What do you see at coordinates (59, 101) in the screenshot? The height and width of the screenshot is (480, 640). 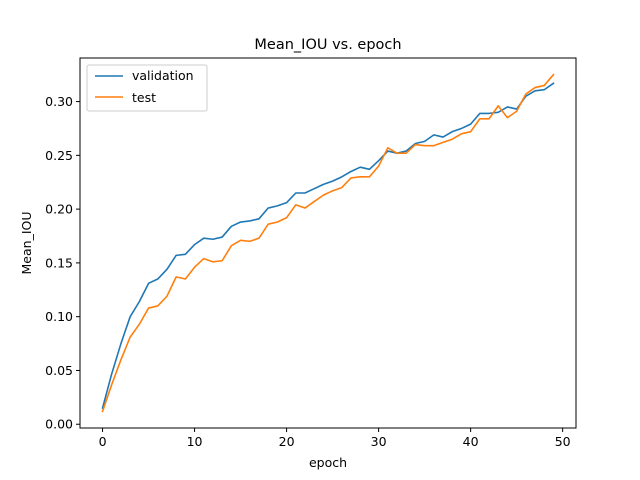 I see `y-tick-label: 0.30` at bounding box center [59, 101].